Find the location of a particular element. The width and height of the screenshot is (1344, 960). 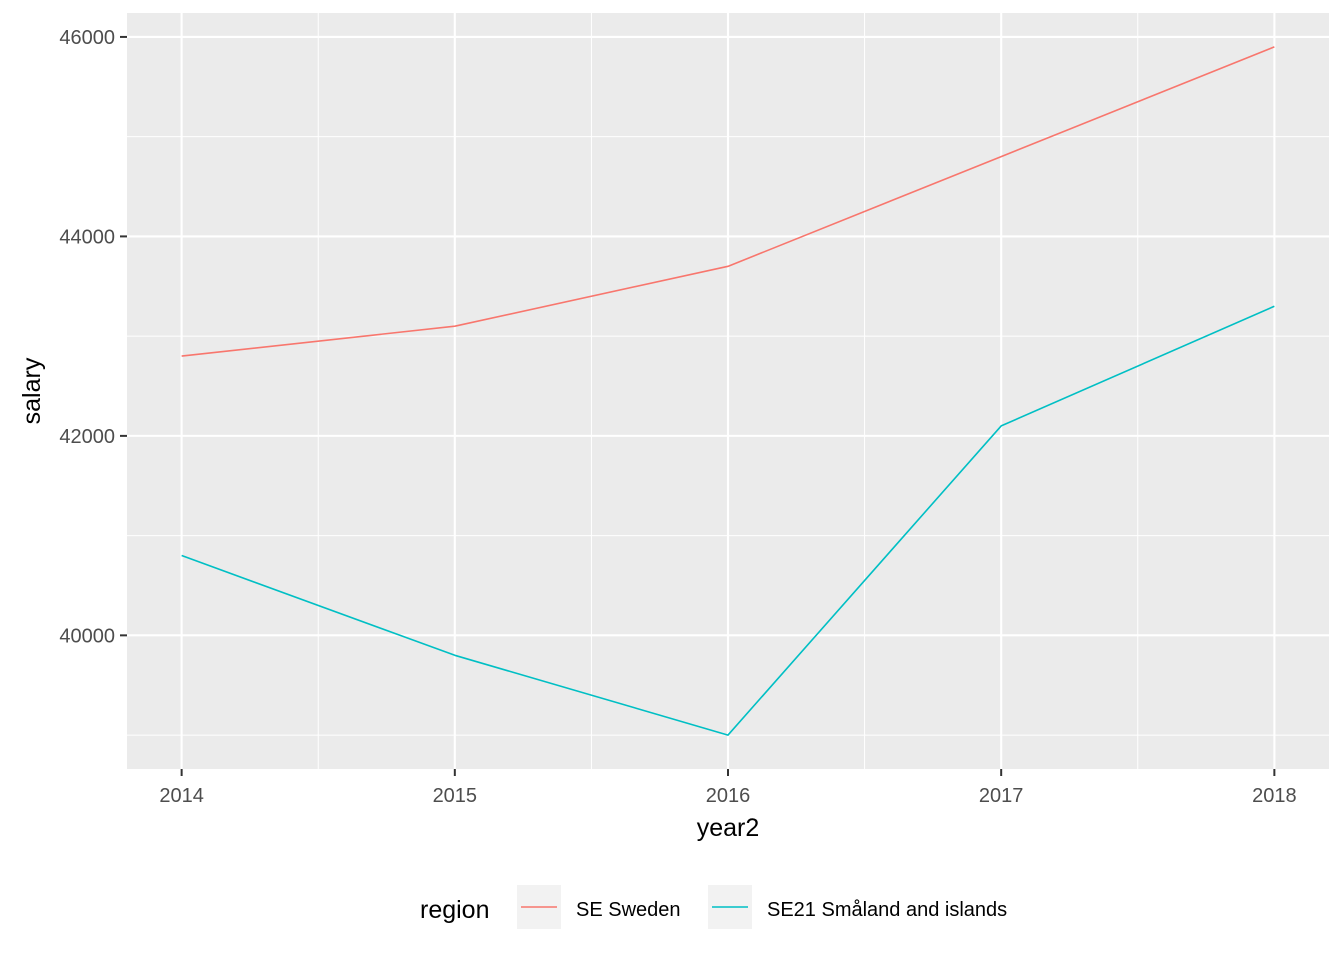

legend-item-se-sweden: SE Sweden is located at coordinates (599, 907).